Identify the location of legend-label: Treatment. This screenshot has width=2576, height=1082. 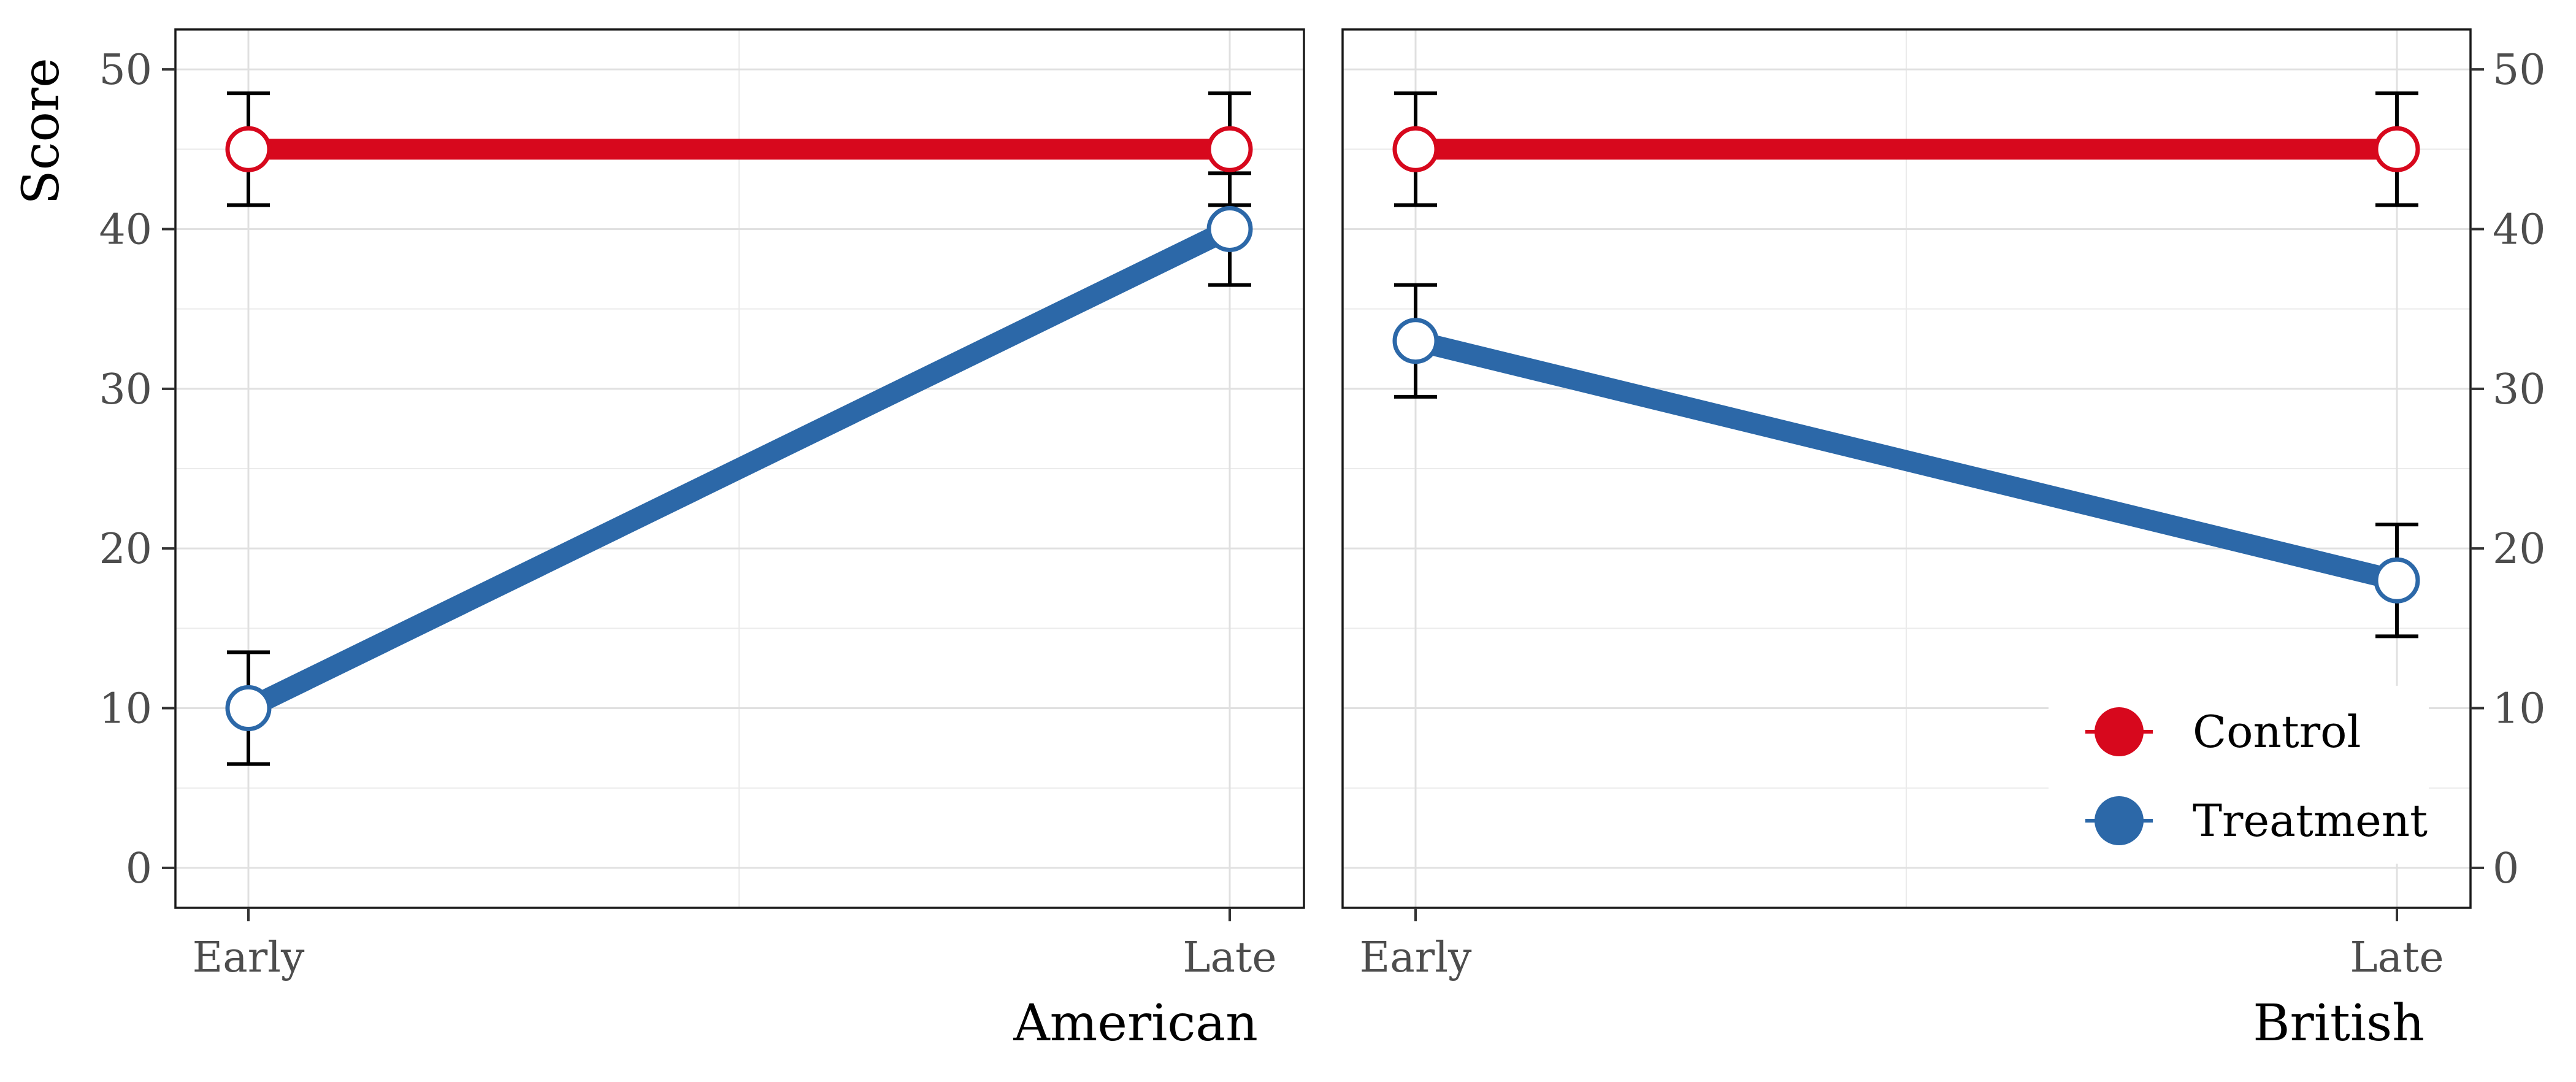
(2310, 820).